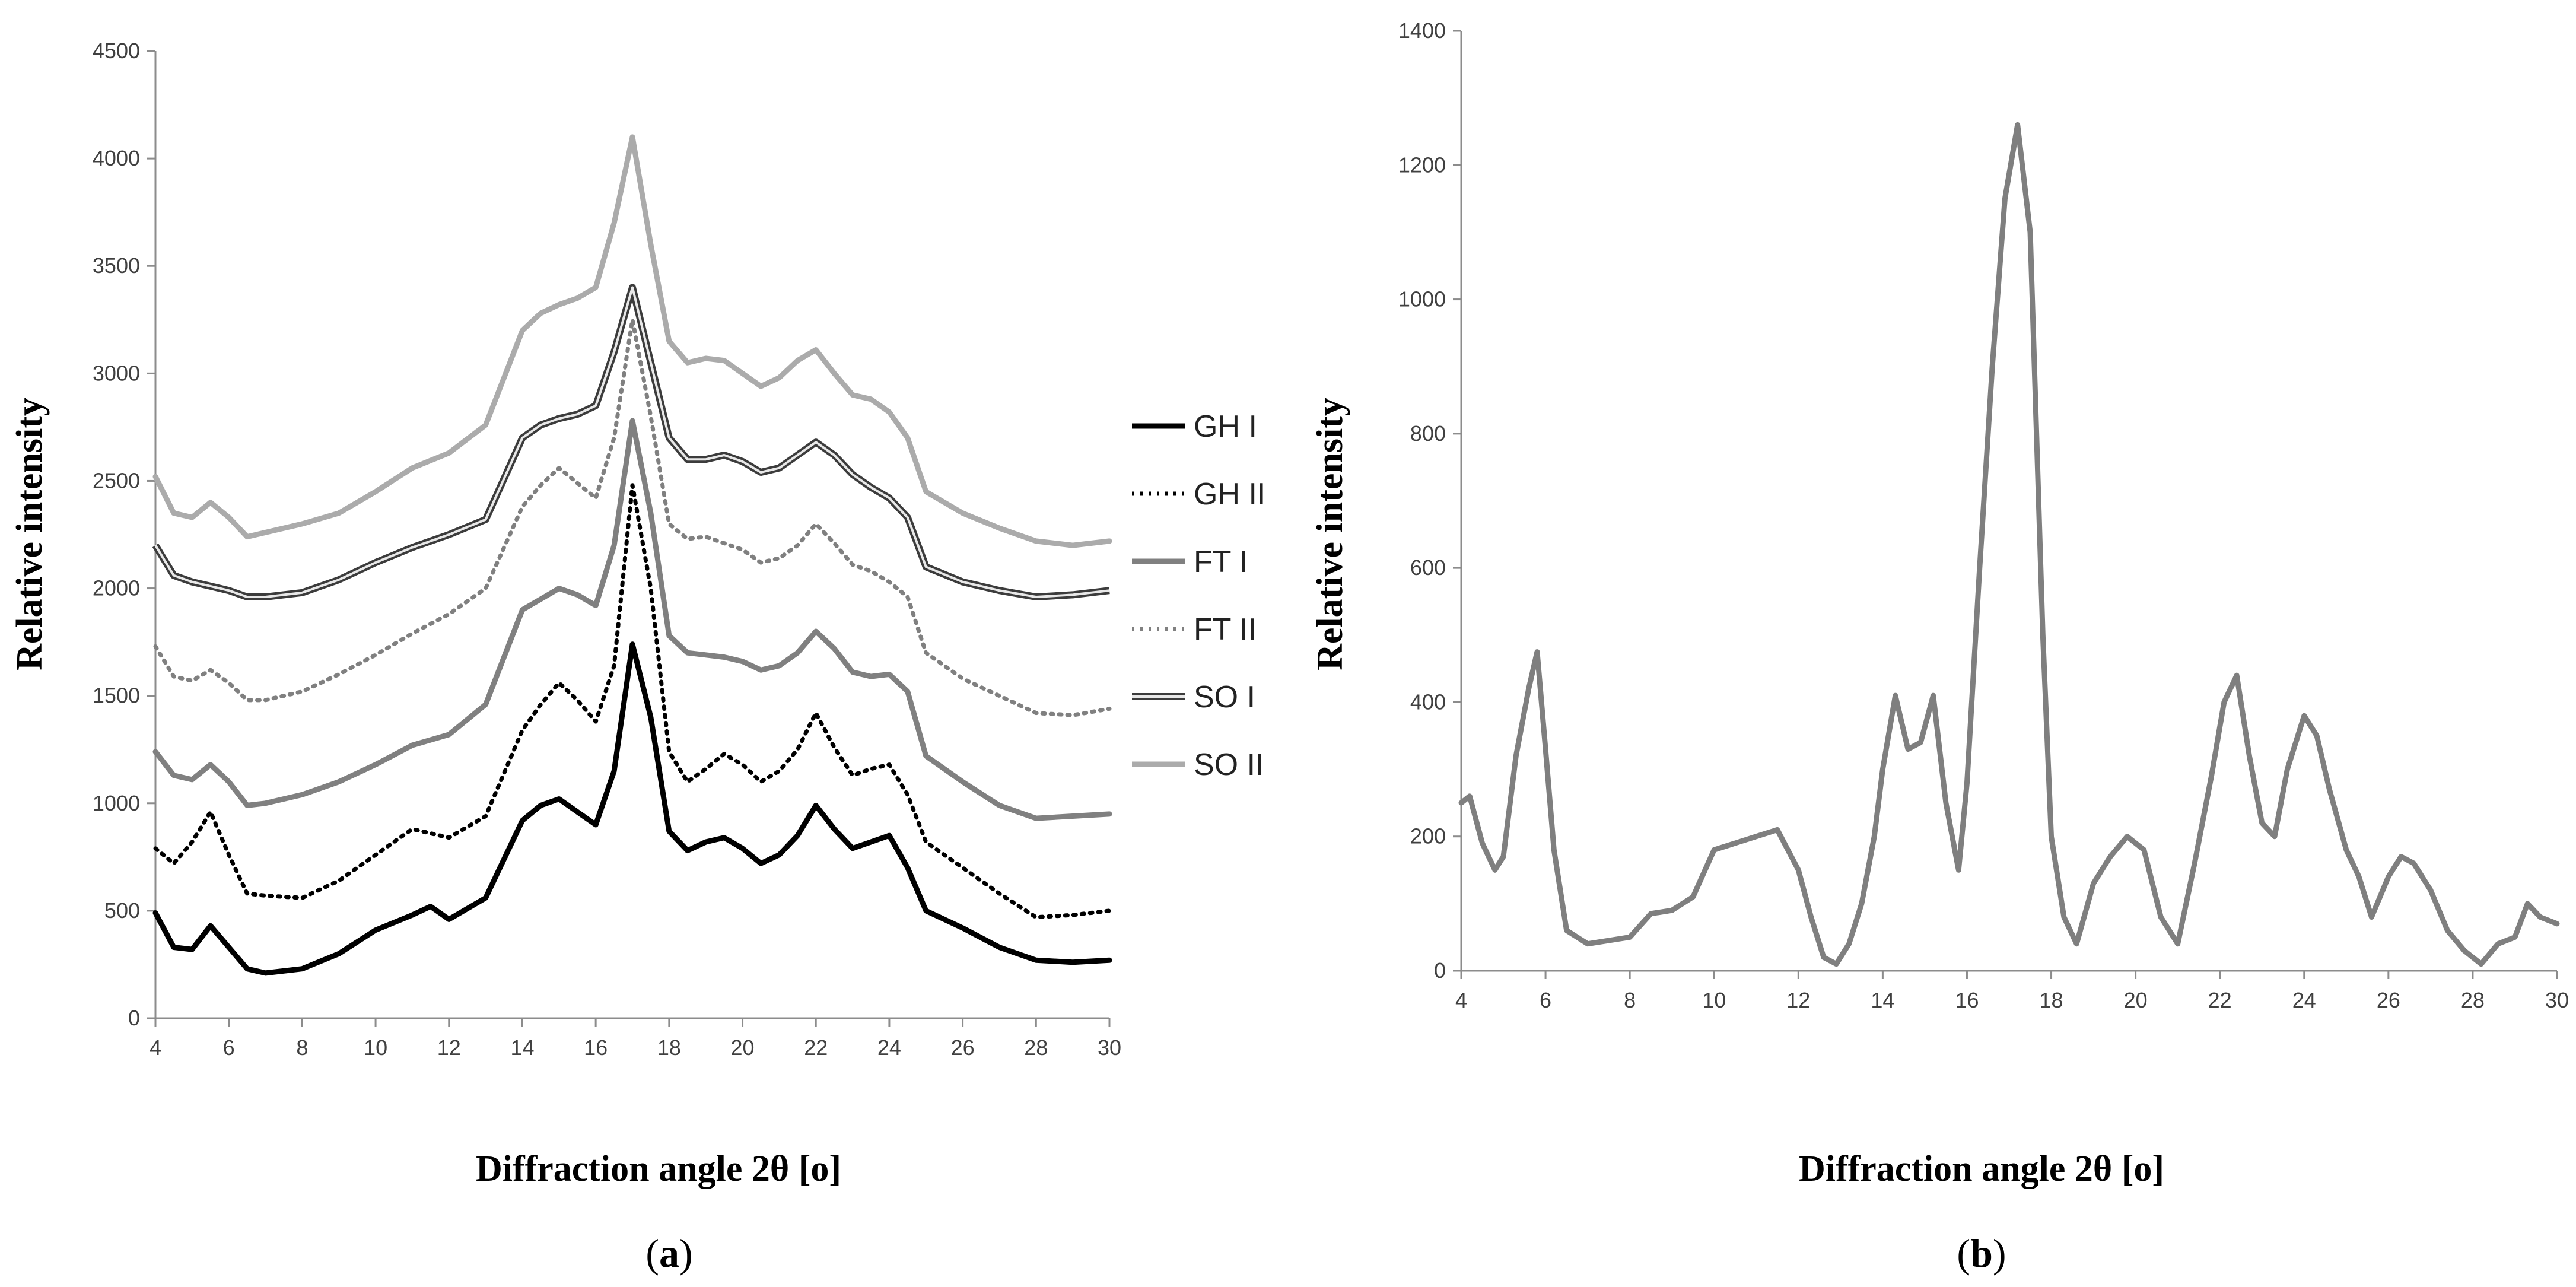 This screenshot has width=2576, height=1287. I want to click on panel-label: (b), so click(1981, 1253).